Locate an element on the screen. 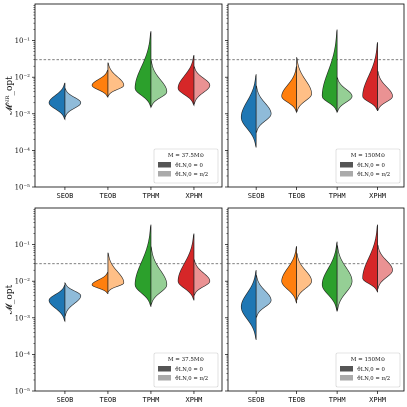  y-axis-label: 𝓜ᴺᴿ_opt is located at coordinates (10, 95).